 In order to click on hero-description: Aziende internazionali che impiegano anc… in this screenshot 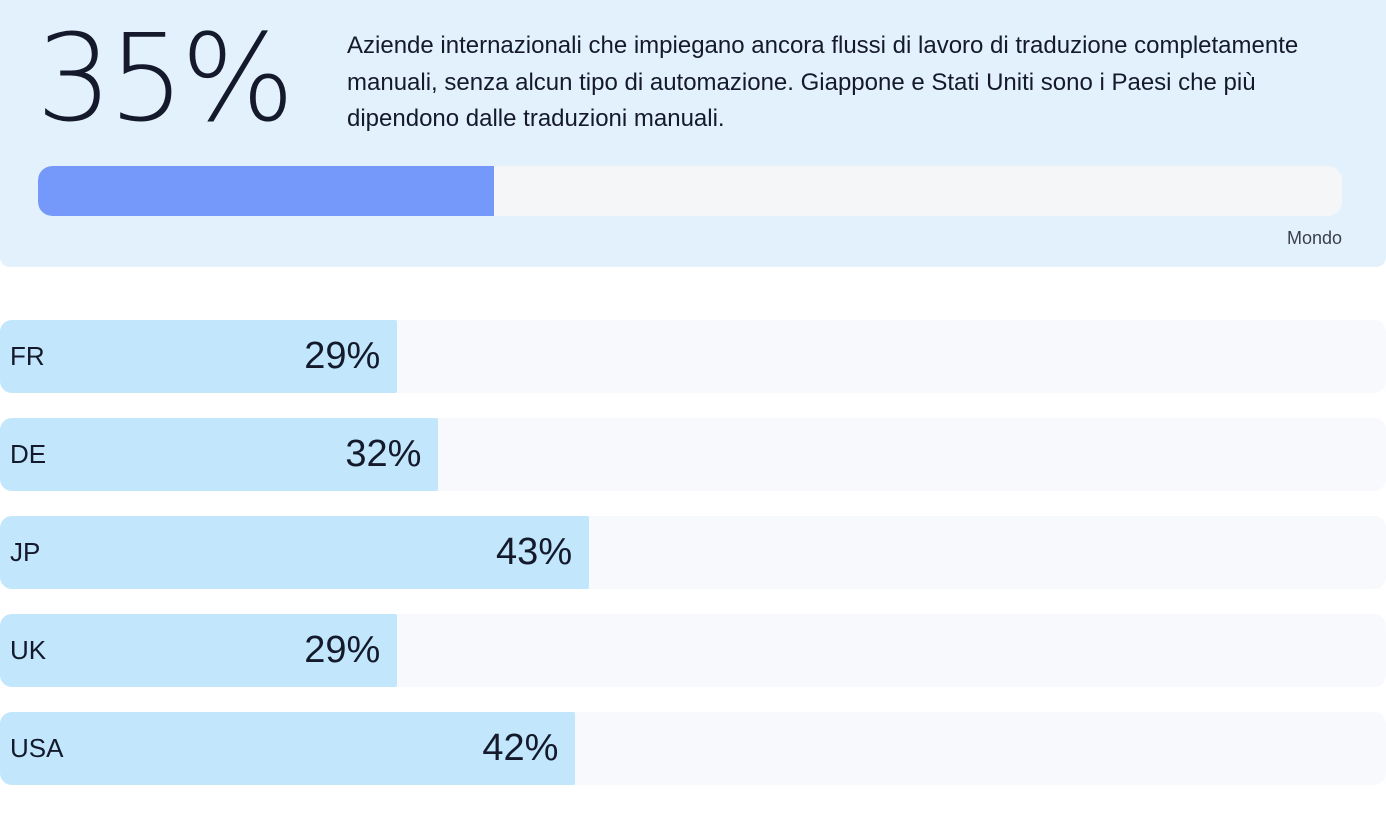, I will do `click(823, 82)`.